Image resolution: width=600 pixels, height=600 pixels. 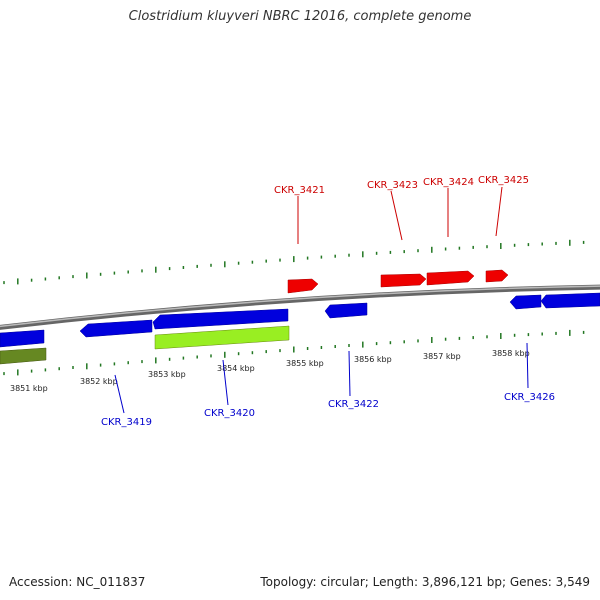 I want to click on label-ckr-3422: CKR_3422, so click(x=353, y=404).